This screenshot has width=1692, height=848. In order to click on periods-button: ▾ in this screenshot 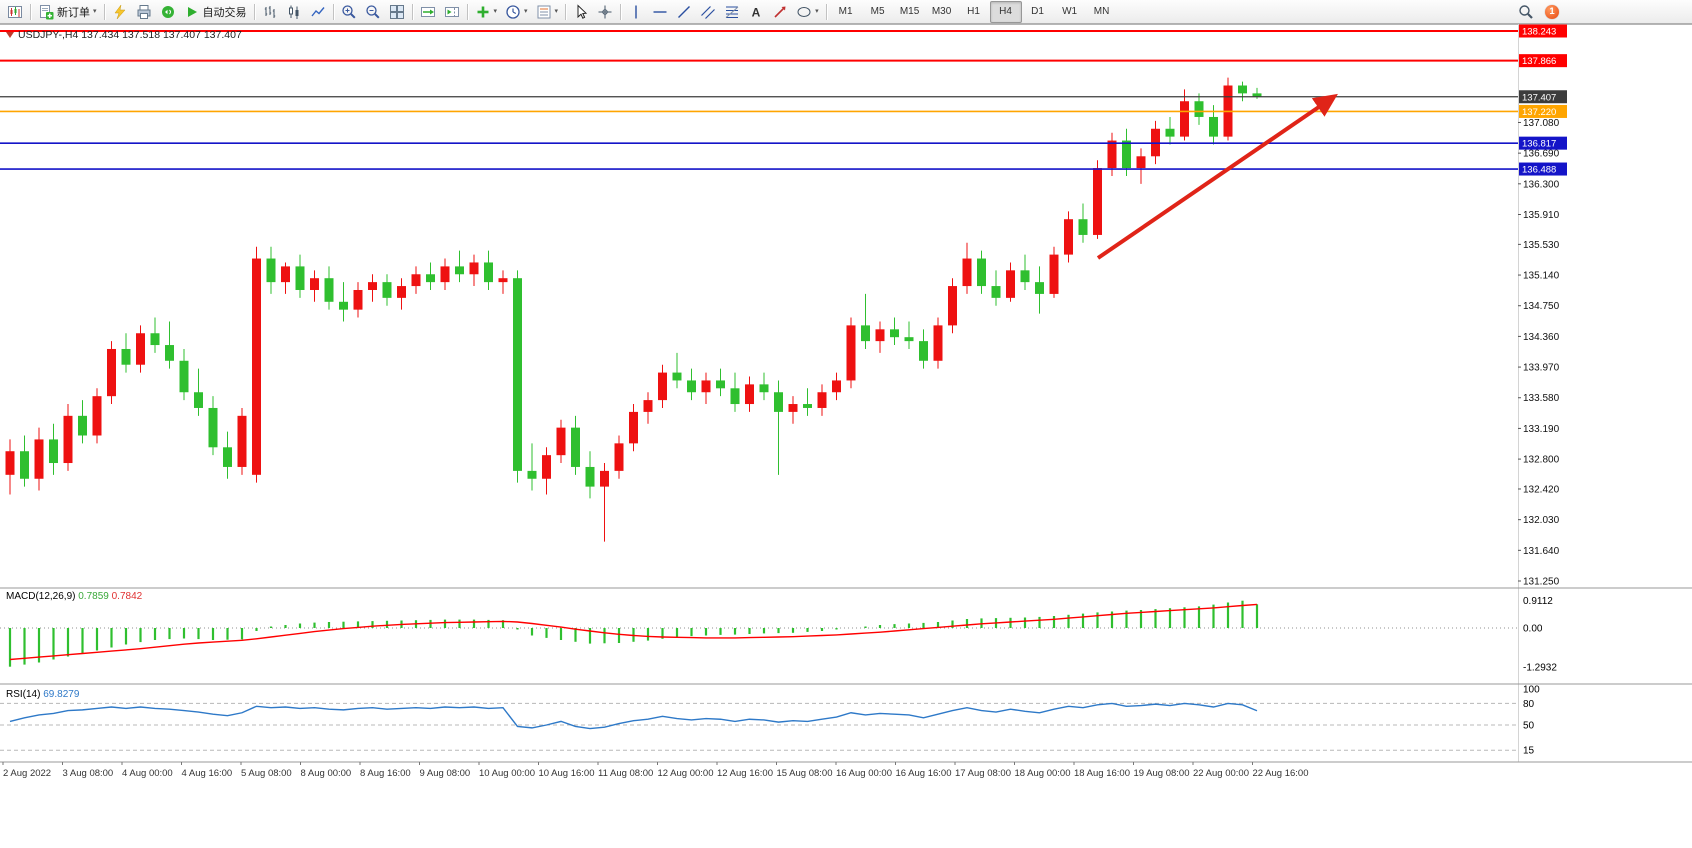, I will do `click(516, 12)`.